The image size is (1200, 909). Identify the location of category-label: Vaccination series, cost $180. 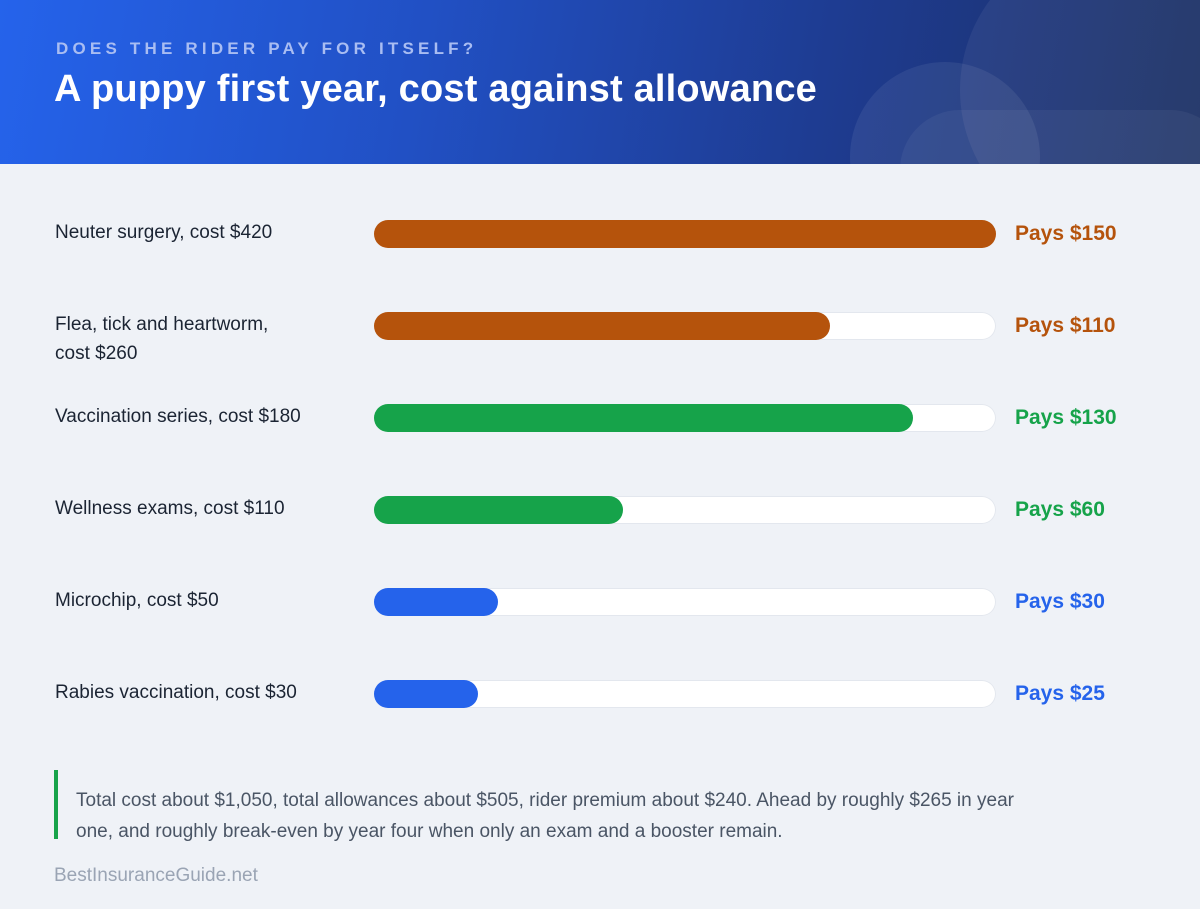
(178, 416).